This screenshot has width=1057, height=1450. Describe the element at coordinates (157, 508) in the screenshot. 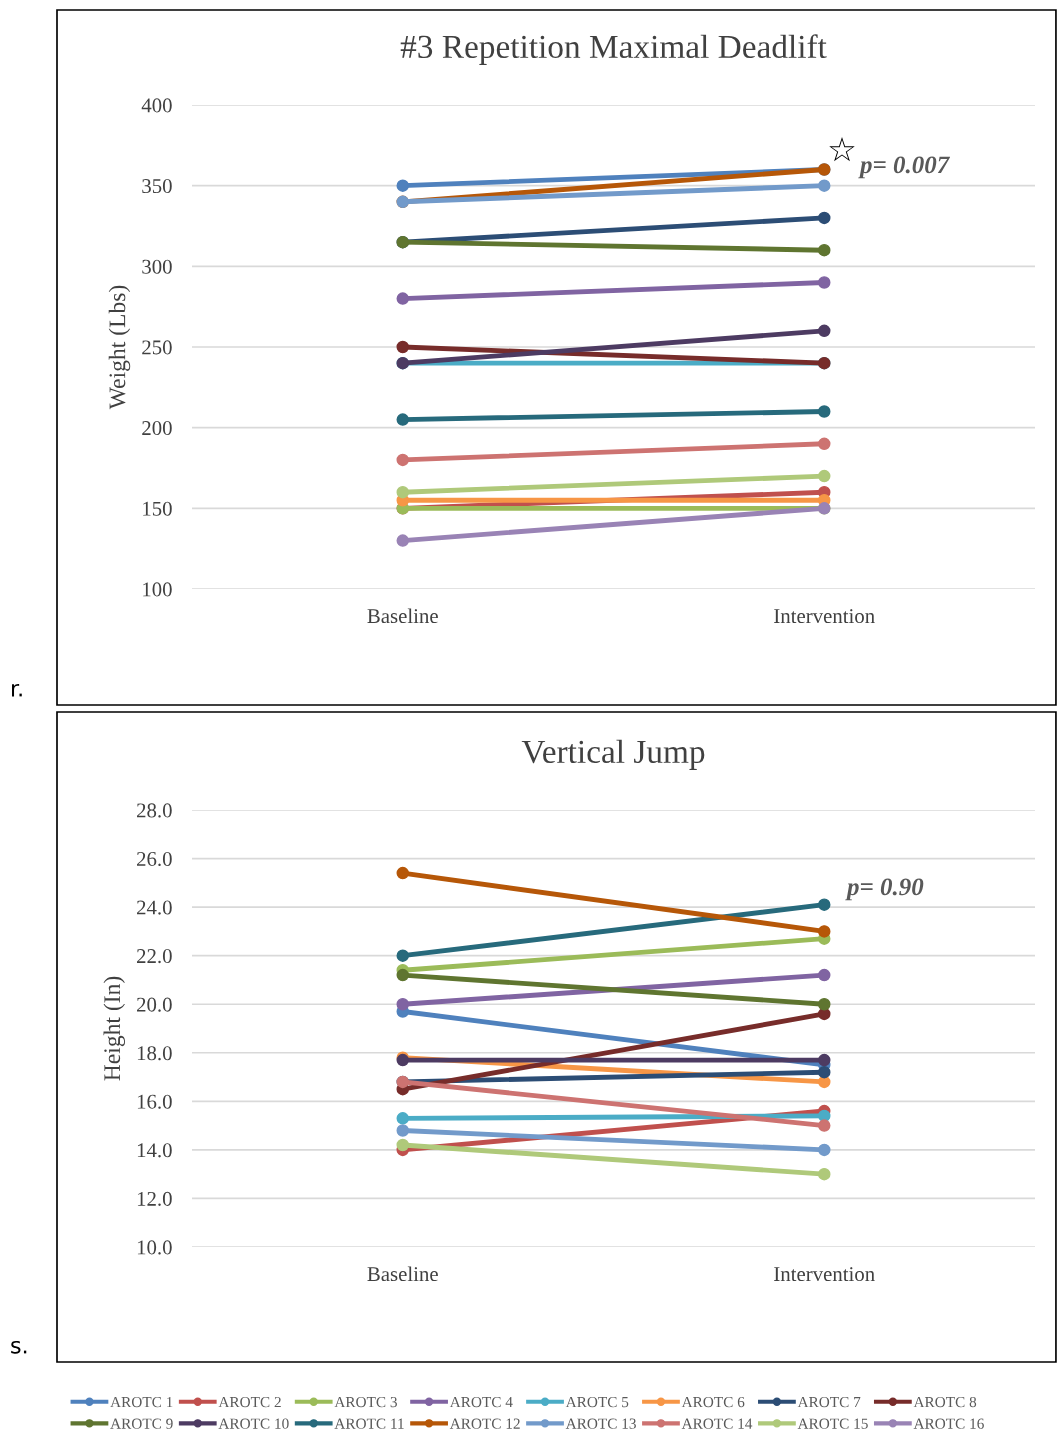

I see `y-tick-label: 150` at that location.